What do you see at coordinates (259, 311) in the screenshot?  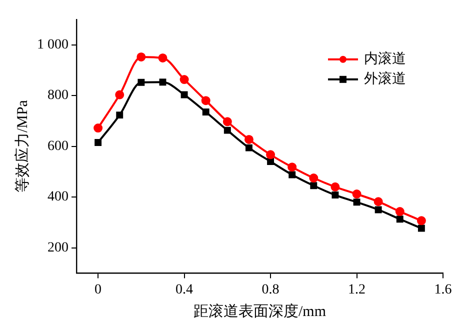 I see `x-axis-title: 距滚道表面深度/mm` at bounding box center [259, 311].